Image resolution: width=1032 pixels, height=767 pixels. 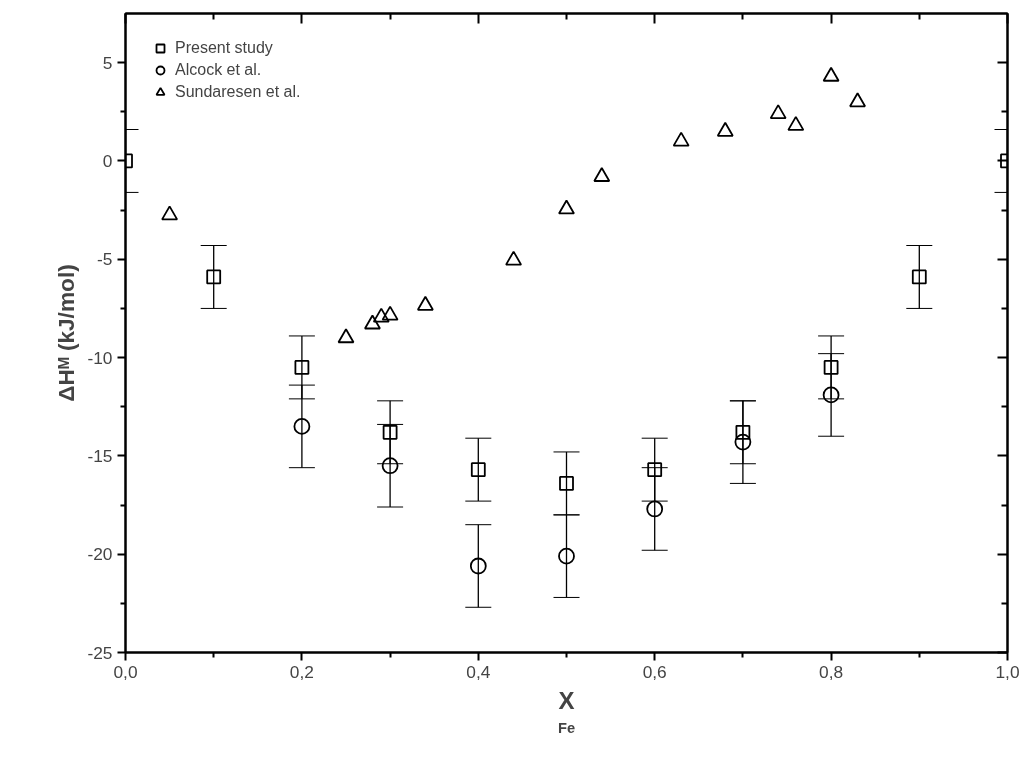 What do you see at coordinates (66, 333) in the screenshot?
I see `y-axis-title: ΔHᴹ (kJ/mol)` at bounding box center [66, 333].